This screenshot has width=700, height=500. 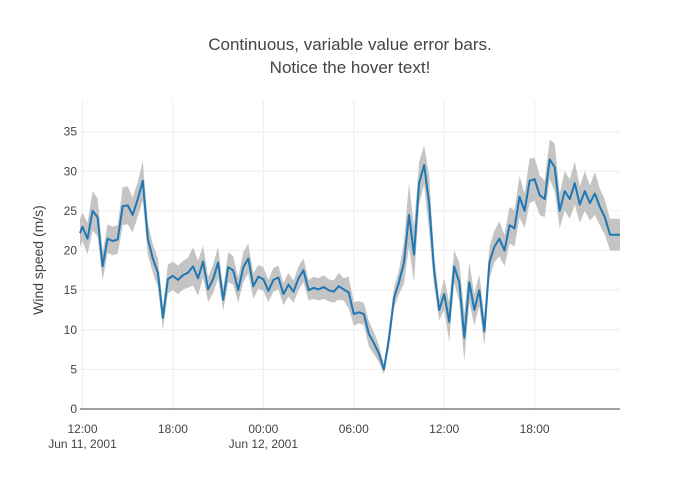 What do you see at coordinates (71, 251) in the screenshot?
I see `y-tick-label: 20` at bounding box center [71, 251].